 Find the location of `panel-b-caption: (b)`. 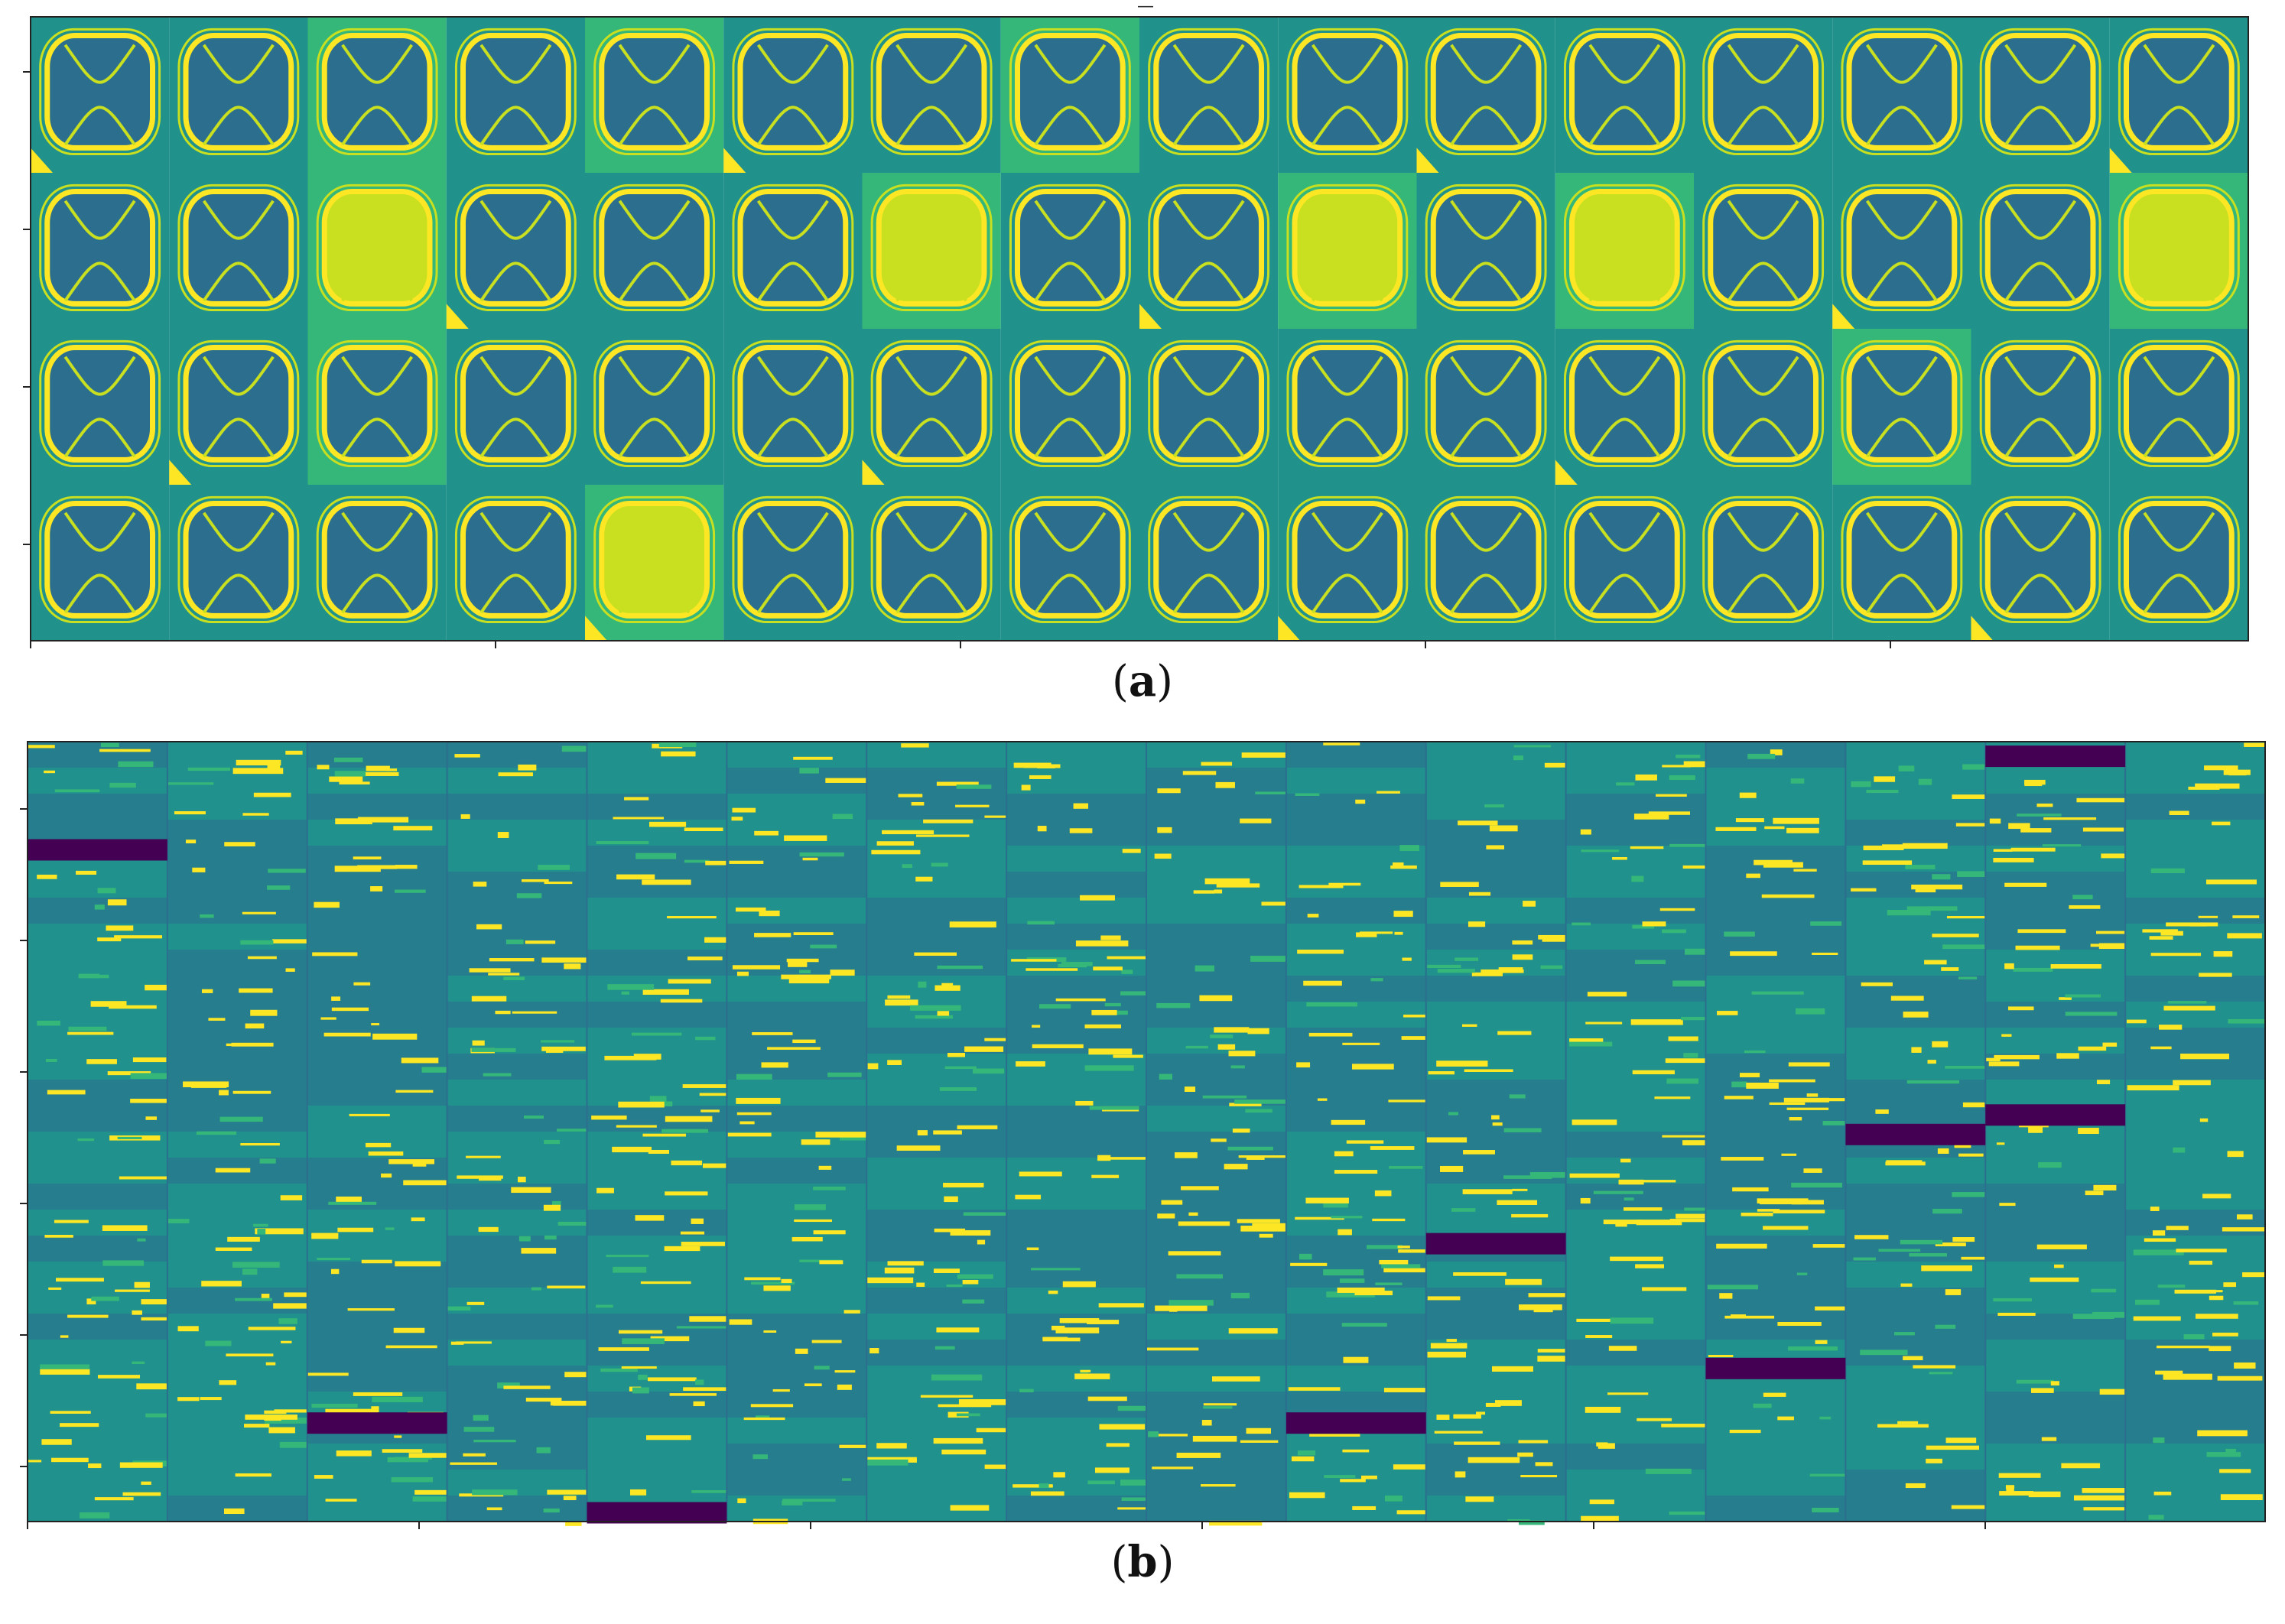

panel-b-caption: (b) is located at coordinates (1142, 1562).